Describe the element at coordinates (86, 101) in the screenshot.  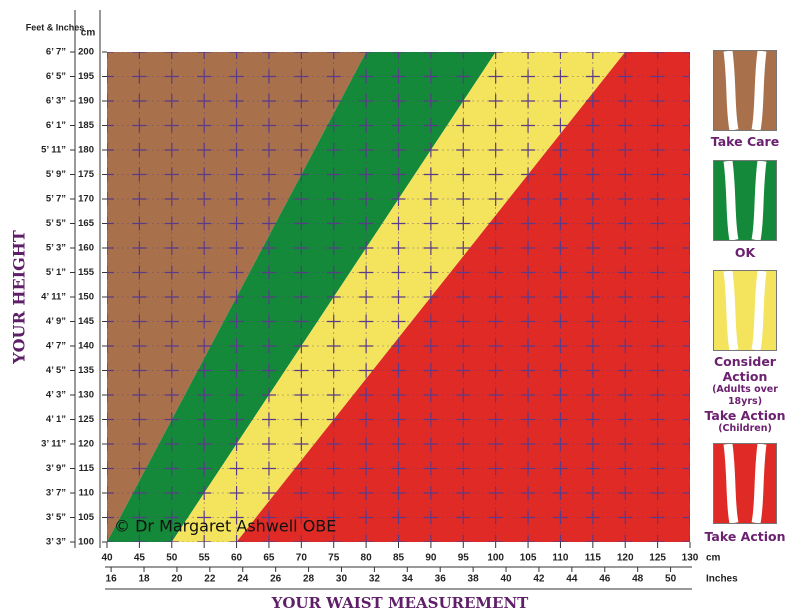
I see `y-tick-label: 190` at that location.